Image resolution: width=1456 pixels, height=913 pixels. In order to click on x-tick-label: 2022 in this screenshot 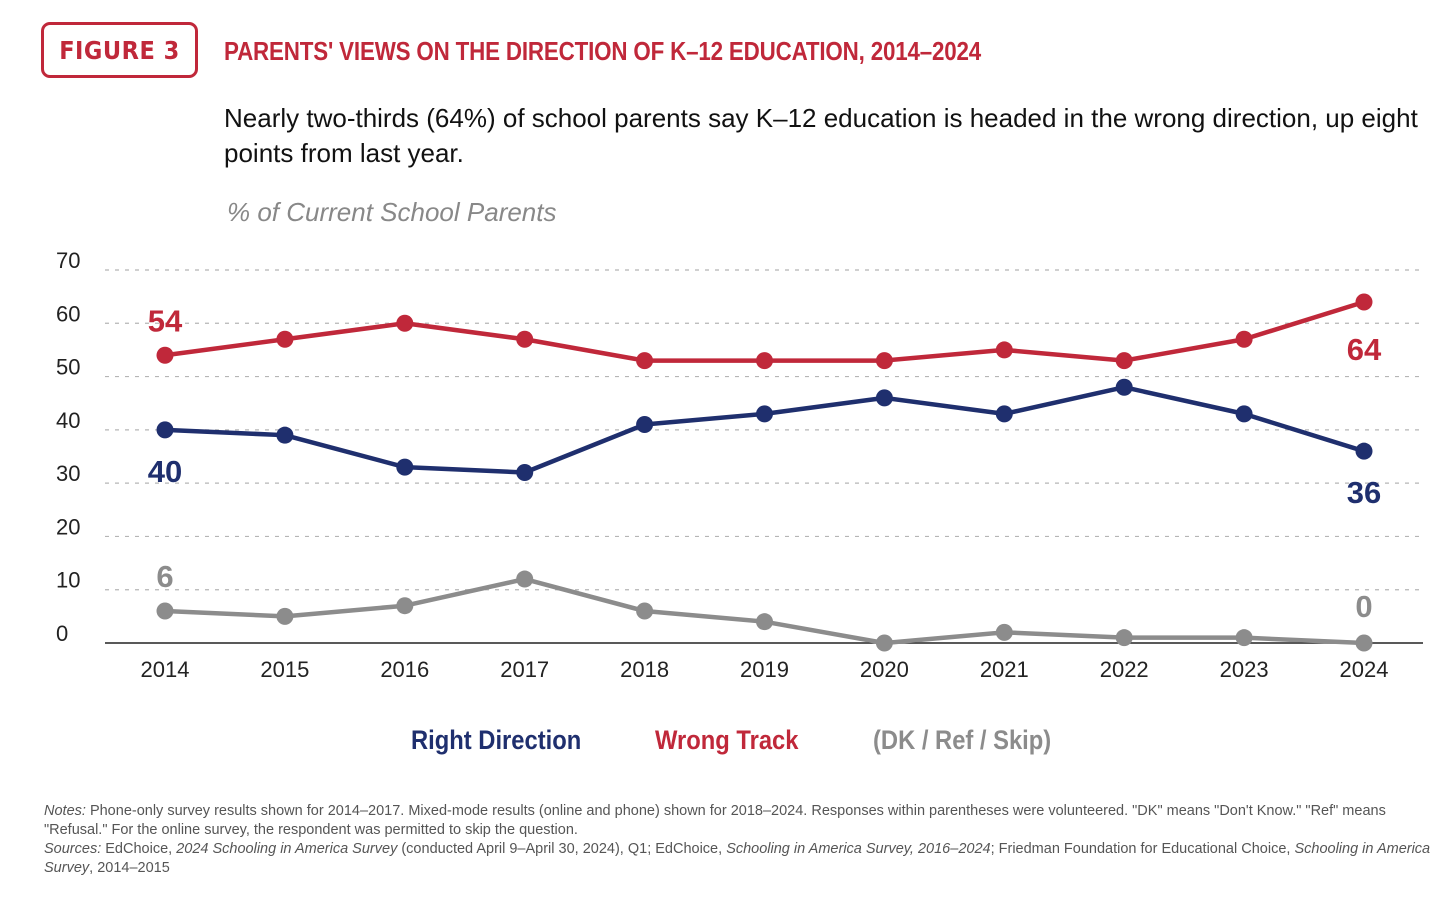, I will do `click(1124, 669)`.